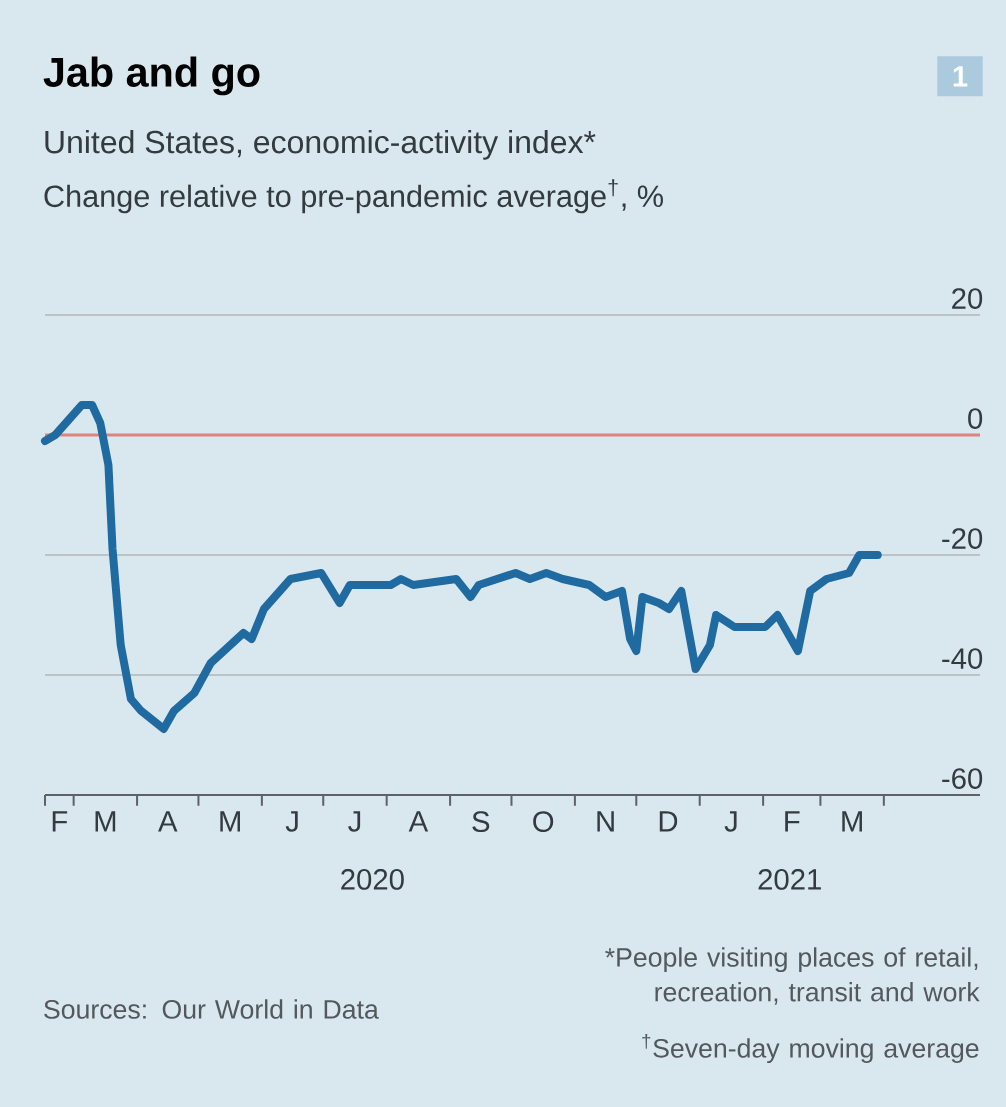 This screenshot has height=1107, width=1006. What do you see at coordinates (543, 822) in the screenshot?
I see `text: O` at bounding box center [543, 822].